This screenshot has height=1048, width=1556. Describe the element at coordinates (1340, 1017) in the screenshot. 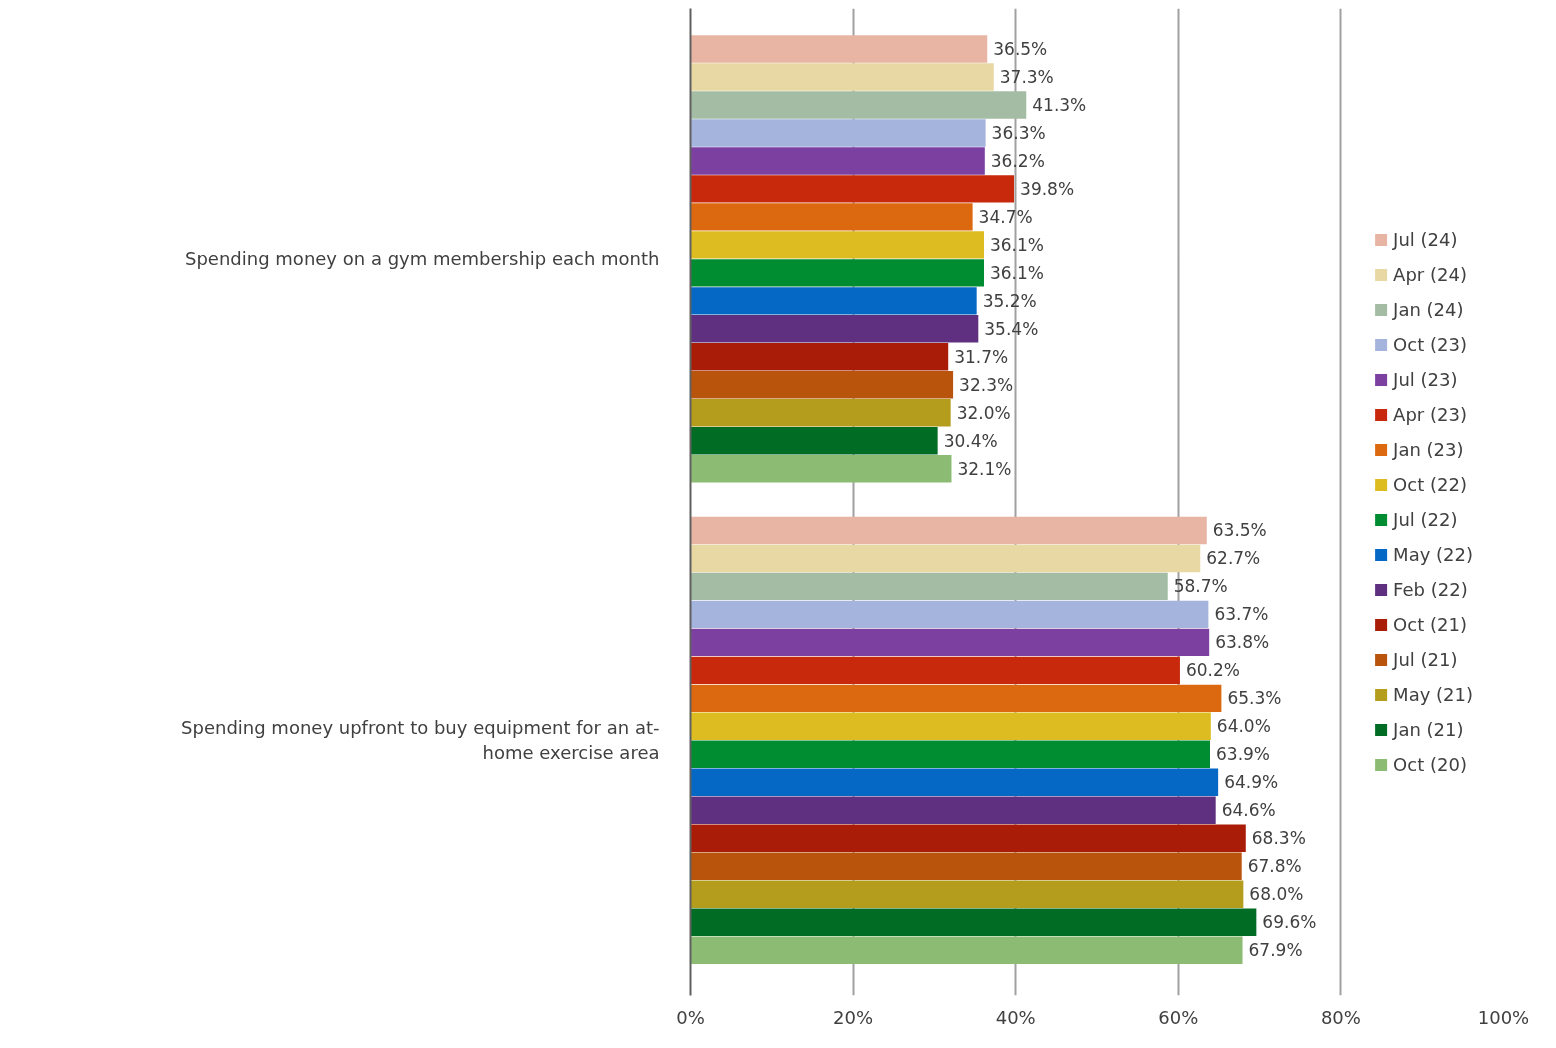

I see `x-tick-label: 80%` at that location.